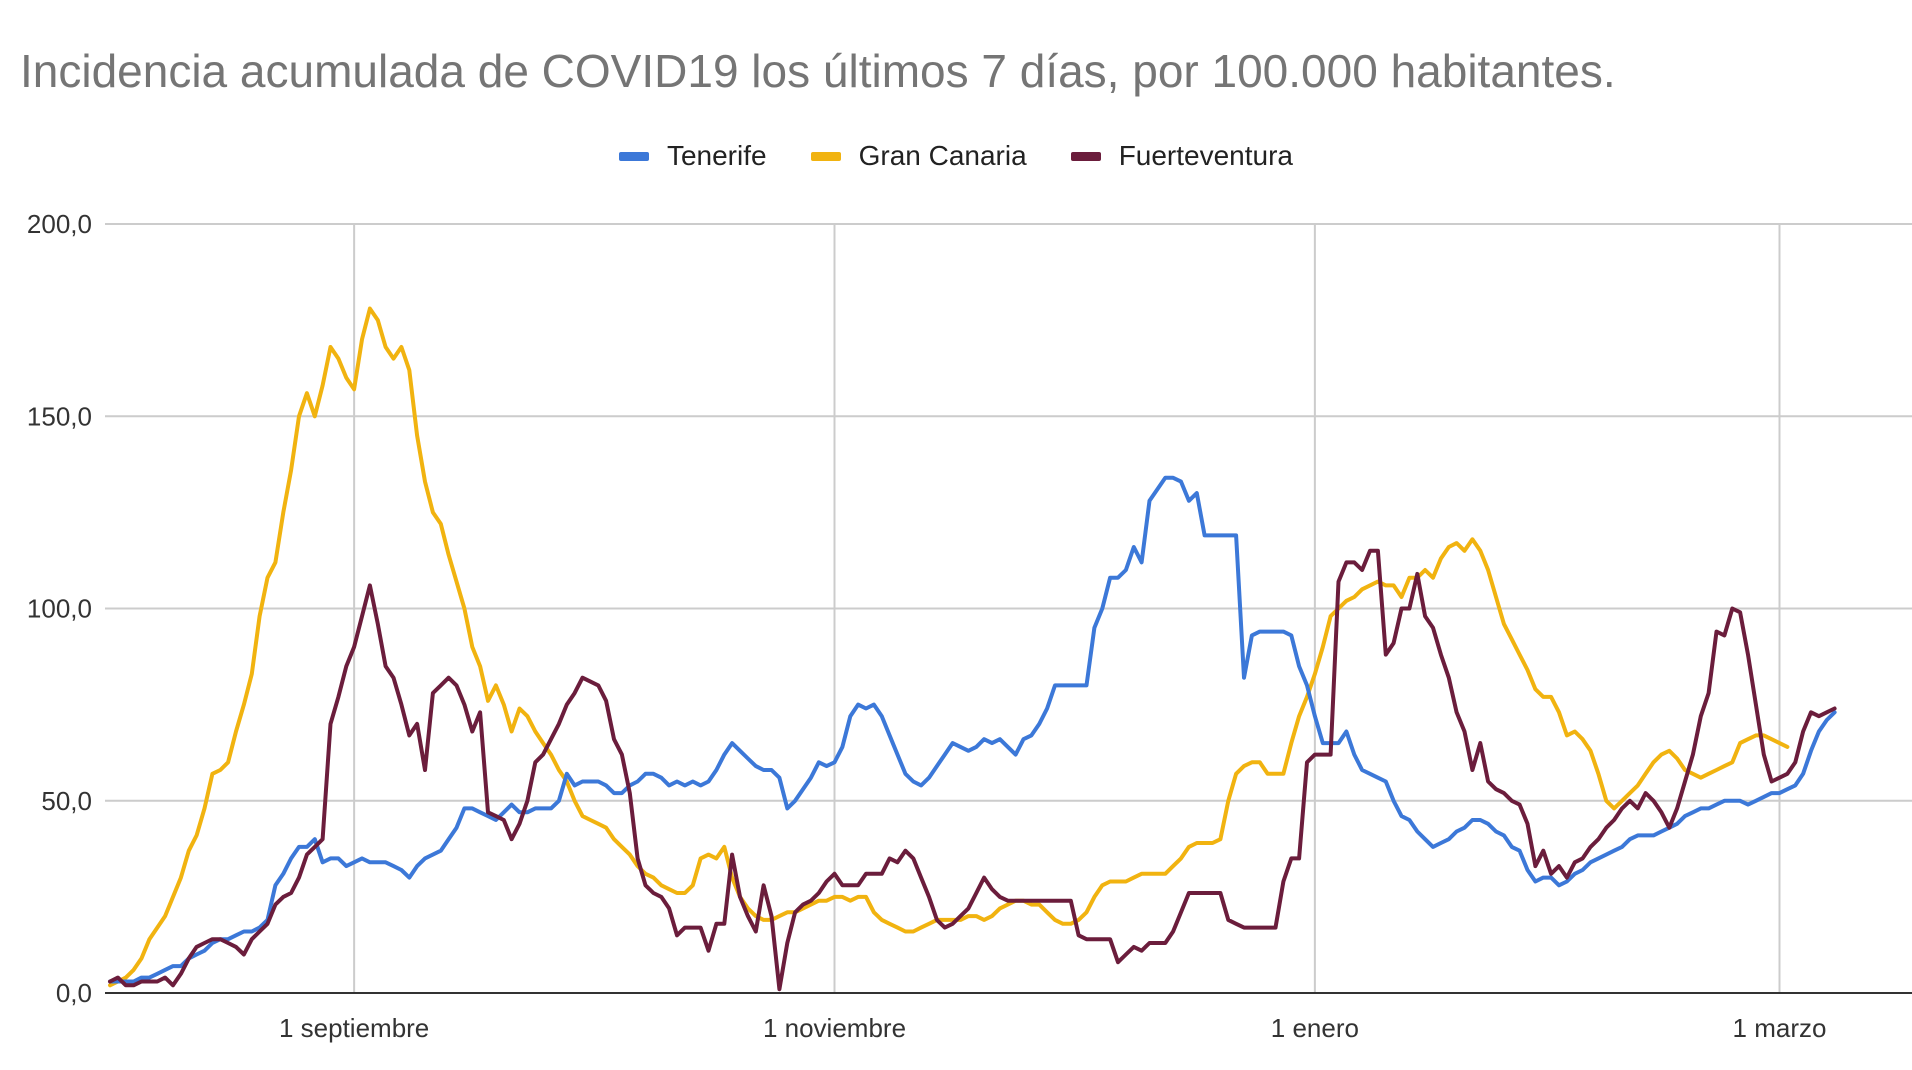 The width and height of the screenshot is (1912, 1070). Describe the element at coordinates (825, 156) in the screenshot. I see `legend-swatch-gran-canaria` at that location.